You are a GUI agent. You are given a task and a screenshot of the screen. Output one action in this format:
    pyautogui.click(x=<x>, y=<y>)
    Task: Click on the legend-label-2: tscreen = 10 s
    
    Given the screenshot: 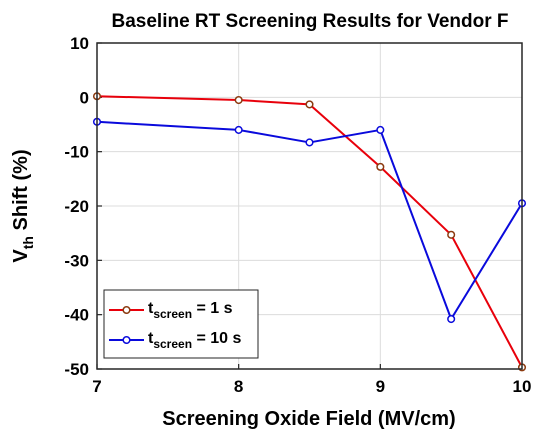 What is the action you would take?
    pyautogui.click(x=195, y=340)
    